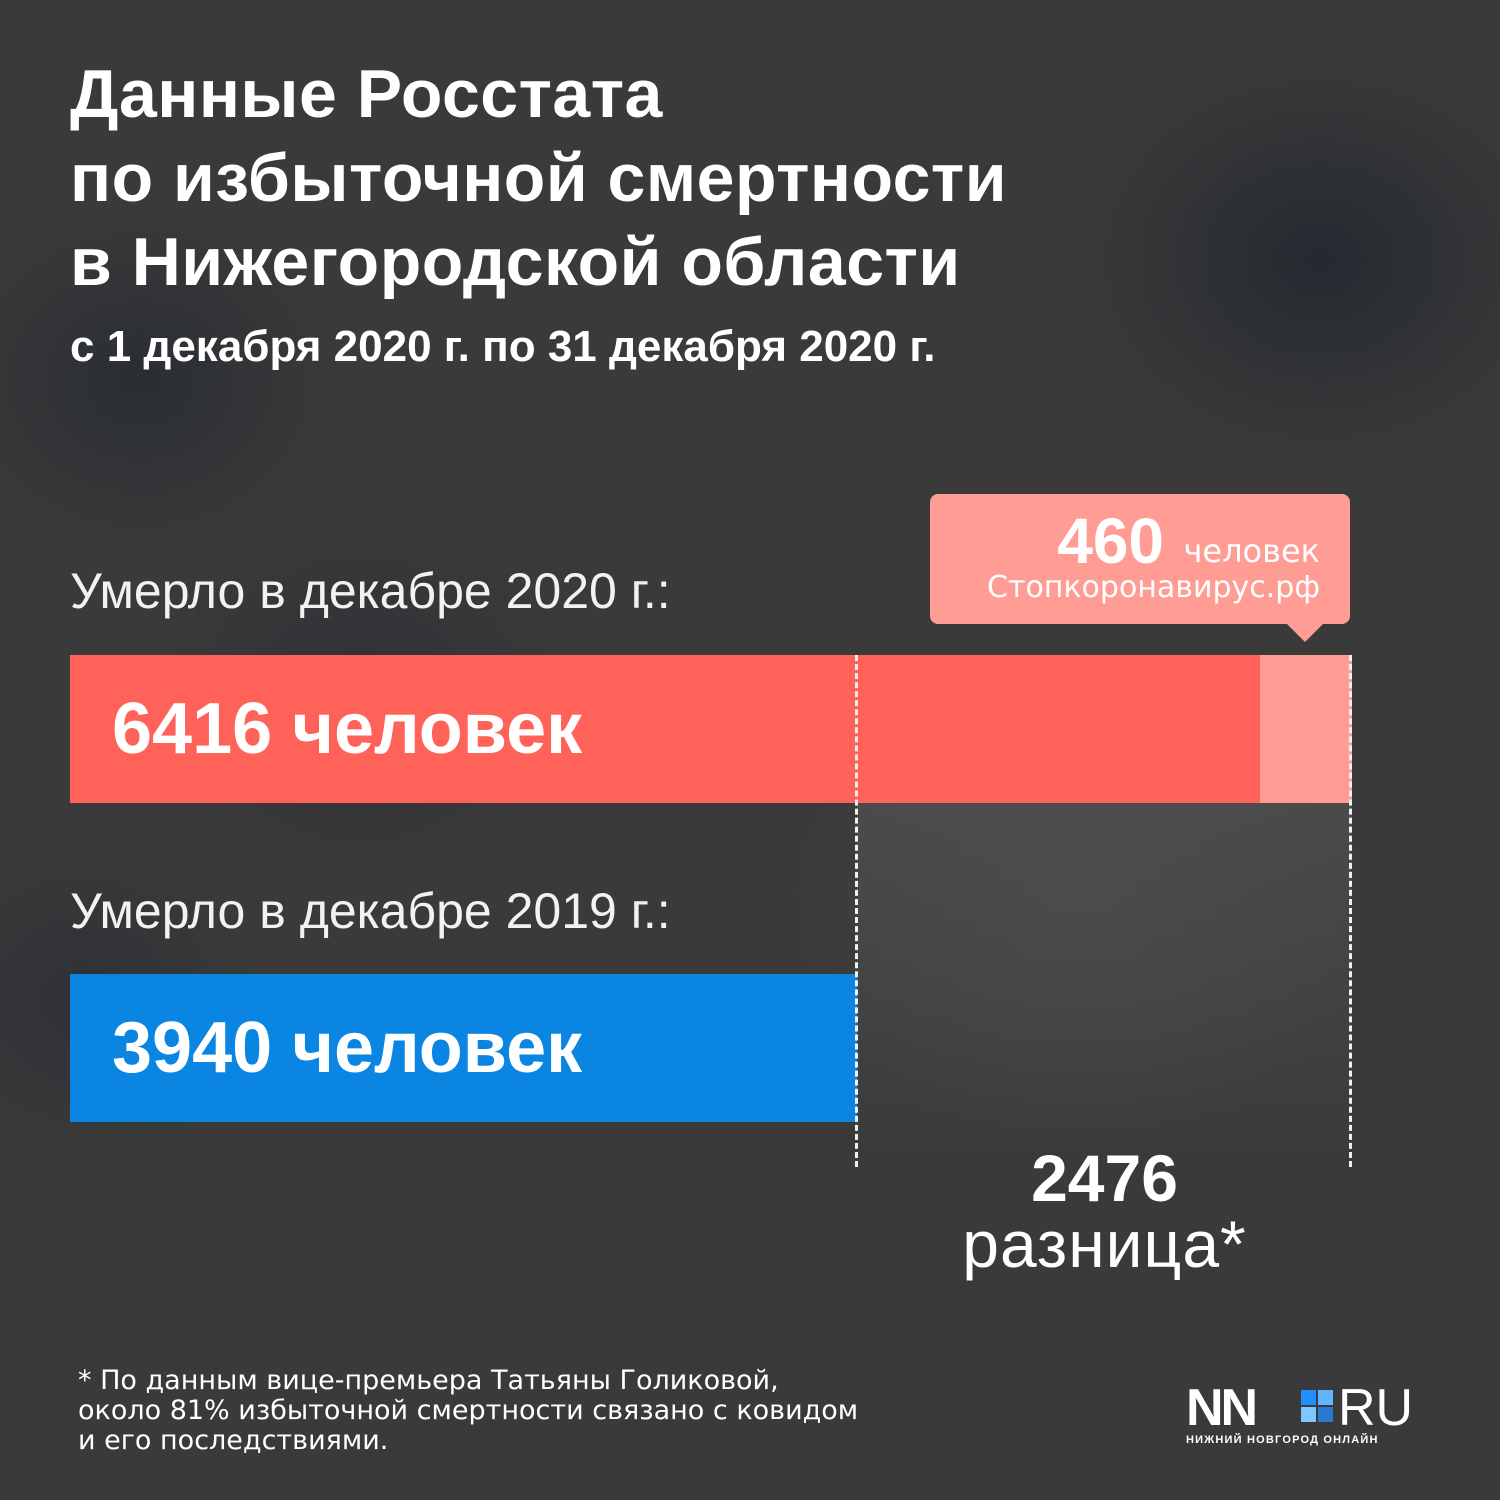 Image resolution: width=1500 pixels, height=1500 pixels. What do you see at coordinates (233, 1440) in the screenshot?
I see `footnote-line: и его последствиями.` at bounding box center [233, 1440].